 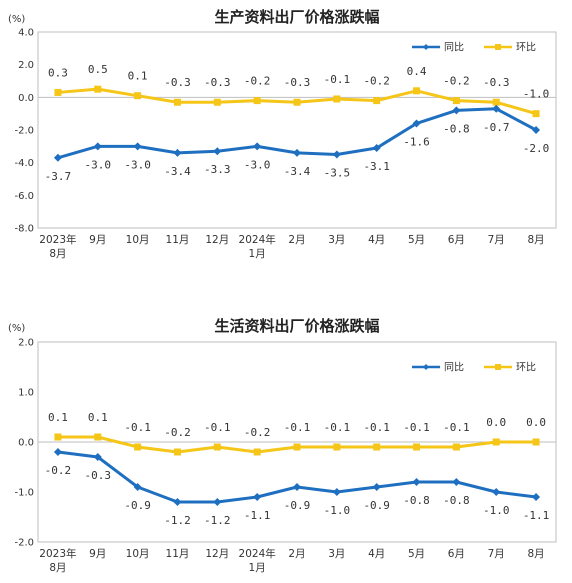 What do you see at coordinates (296, 240) in the screenshot?
I see `x-tick-label: 2月` at bounding box center [296, 240].